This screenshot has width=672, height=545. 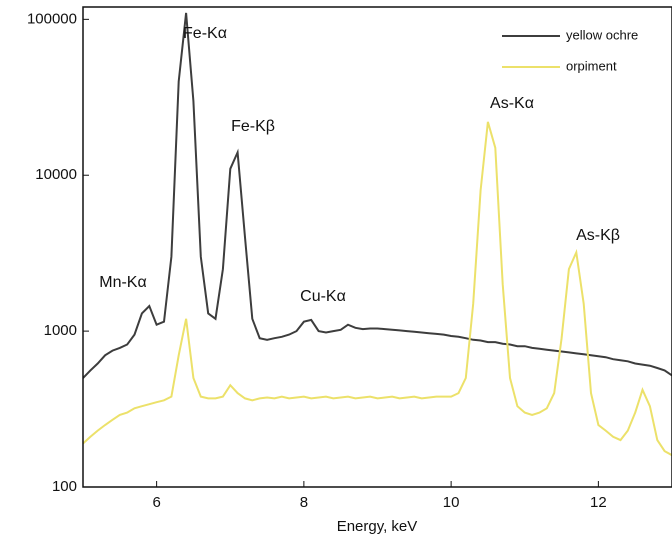 I want to click on y-tick-label: 100, so click(x=64, y=486).